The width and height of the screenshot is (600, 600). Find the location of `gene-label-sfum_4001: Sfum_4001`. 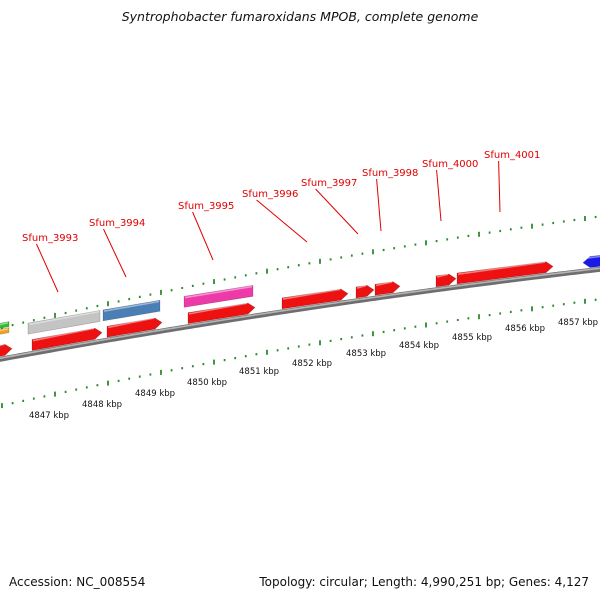

gene-label-sfum_4001: Sfum_4001 is located at coordinates (512, 155).